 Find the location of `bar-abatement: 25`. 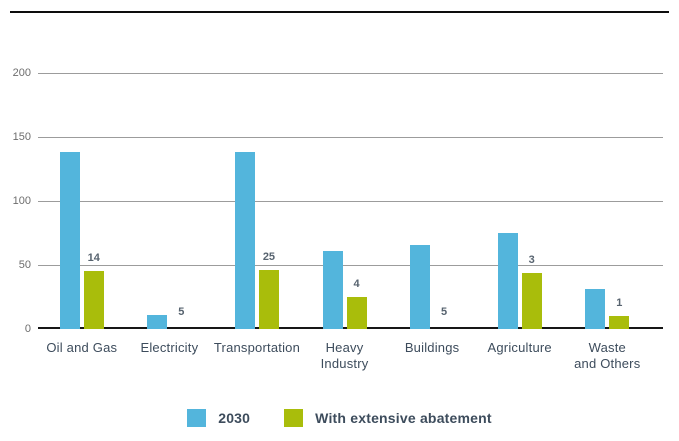

bar-abatement: 25 is located at coordinates (268, 290).